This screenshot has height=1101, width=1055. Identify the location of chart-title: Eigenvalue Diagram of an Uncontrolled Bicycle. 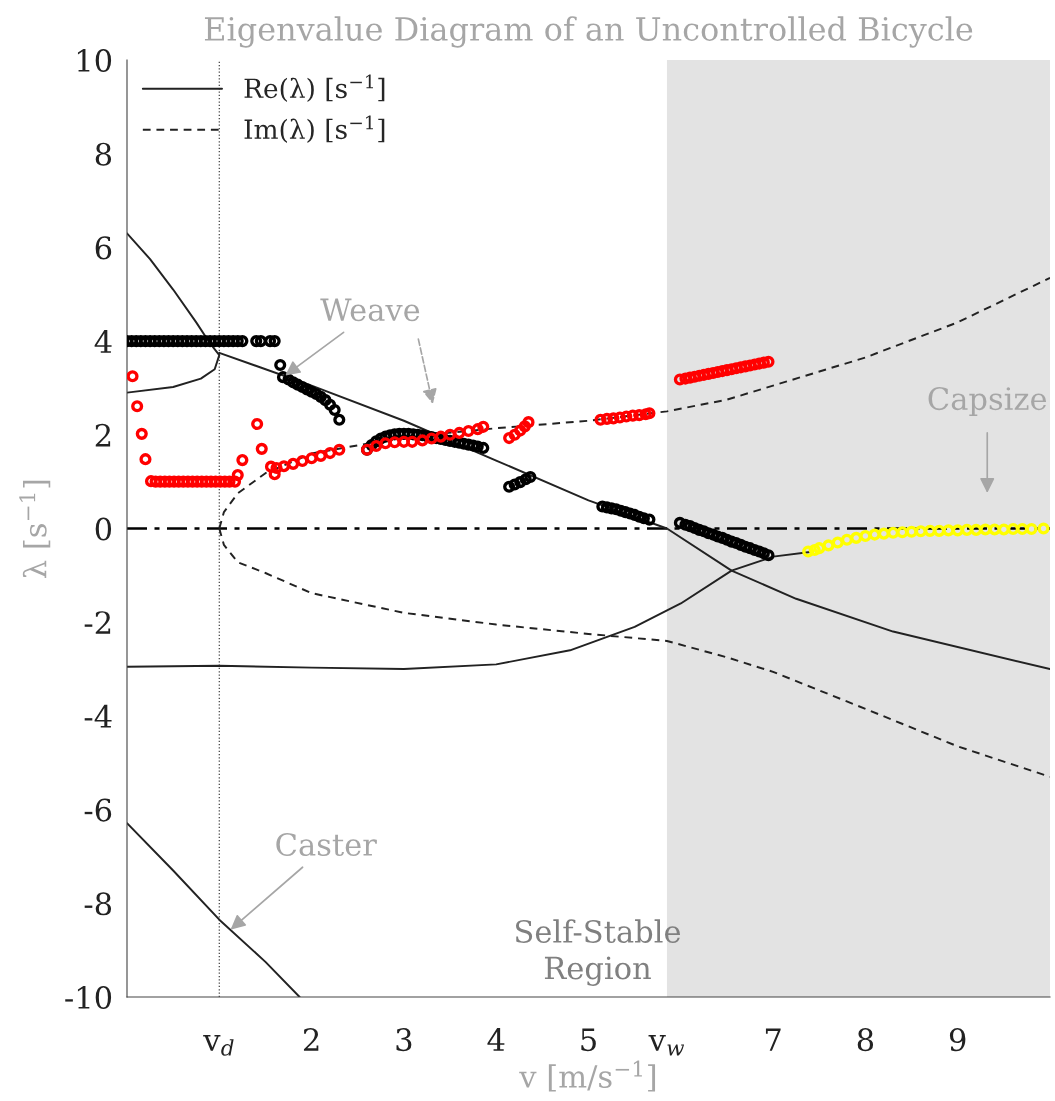
(588, 32).